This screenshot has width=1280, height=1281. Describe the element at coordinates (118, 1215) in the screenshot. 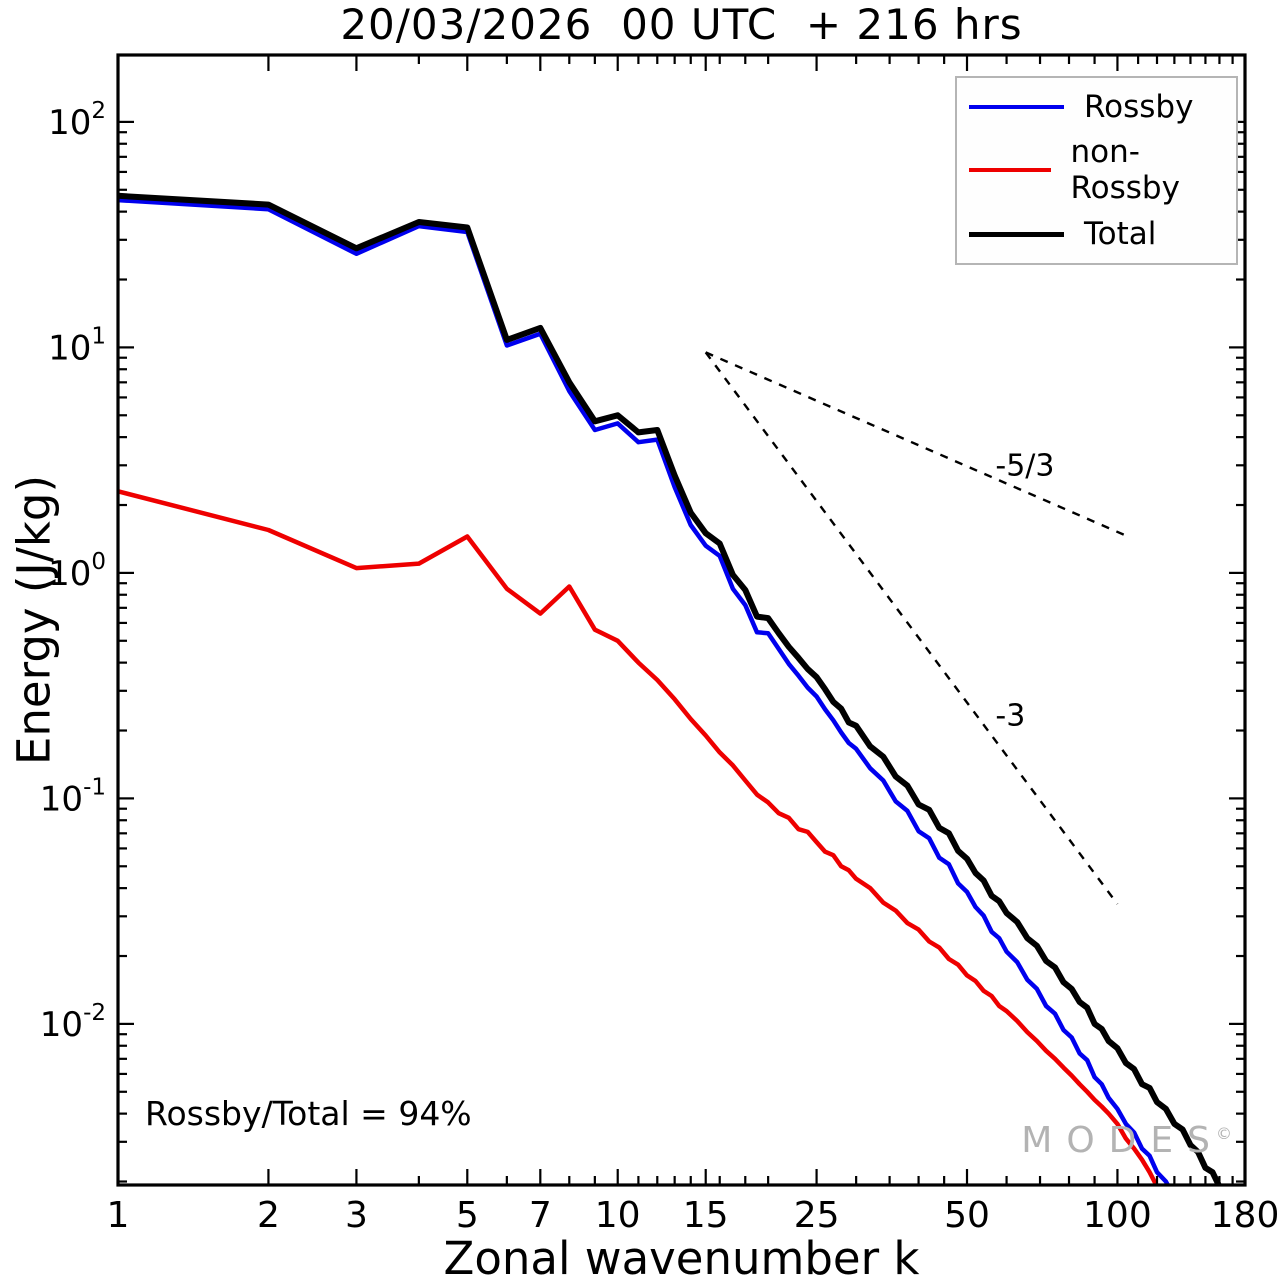

I see `x-tick-label: 1` at that location.